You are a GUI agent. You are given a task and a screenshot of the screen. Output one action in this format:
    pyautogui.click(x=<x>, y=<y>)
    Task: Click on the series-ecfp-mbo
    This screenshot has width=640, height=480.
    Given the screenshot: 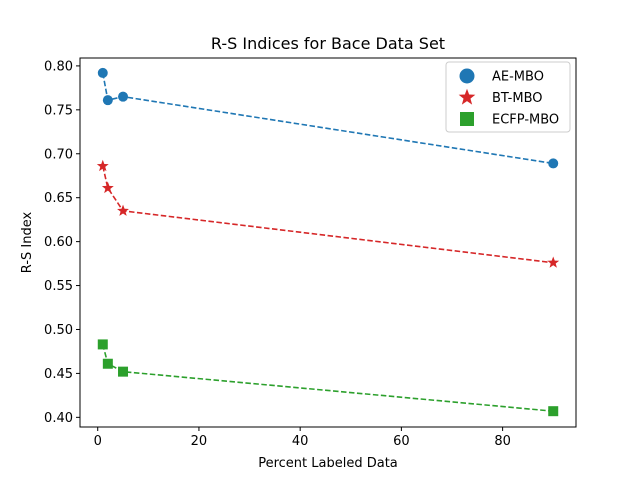 What is the action you would take?
    pyautogui.click(x=328, y=378)
    